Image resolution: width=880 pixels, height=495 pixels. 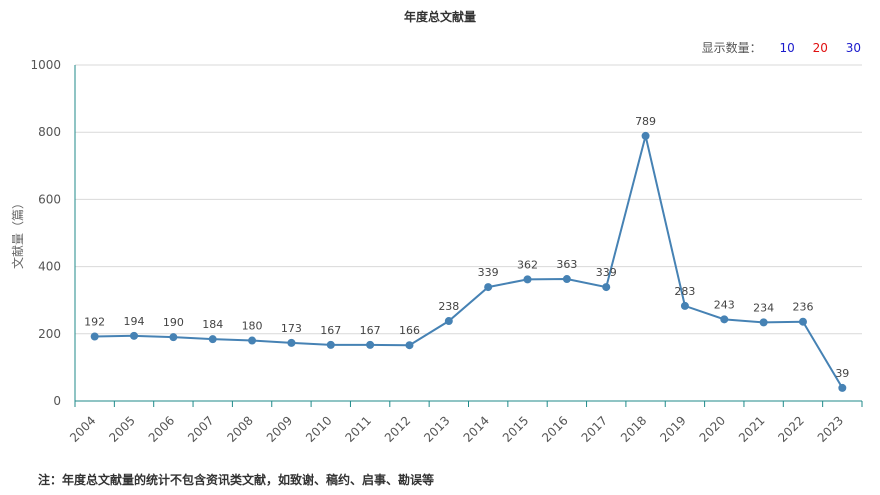 I want to click on x-tick-label: 2022, so click(x=790, y=428).